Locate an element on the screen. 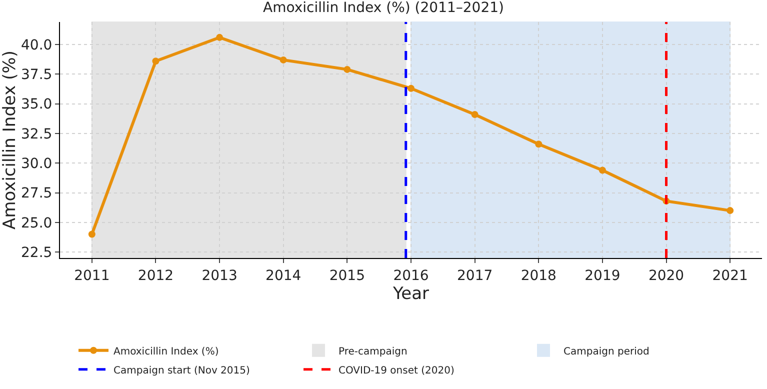 The height and width of the screenshot is (389, 767). x-tick-label: 2020 is located at coordinates (666, 276).